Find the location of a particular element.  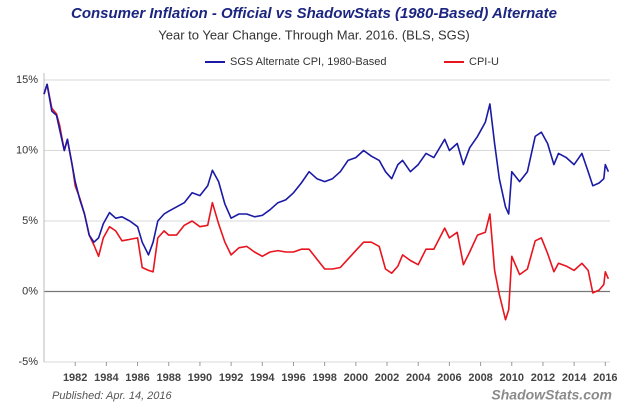

y-tick-label: 10% is located at coordinates (27, 150).